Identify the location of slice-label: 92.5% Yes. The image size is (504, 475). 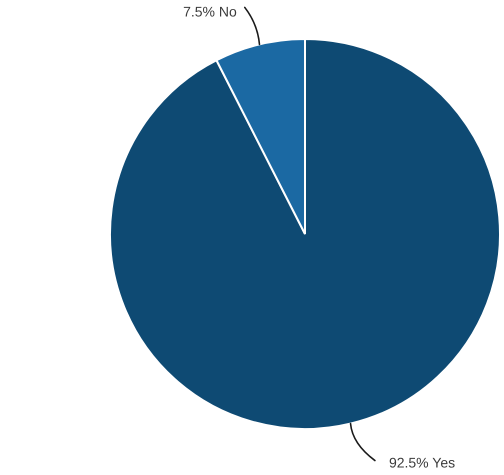
(422, 462).